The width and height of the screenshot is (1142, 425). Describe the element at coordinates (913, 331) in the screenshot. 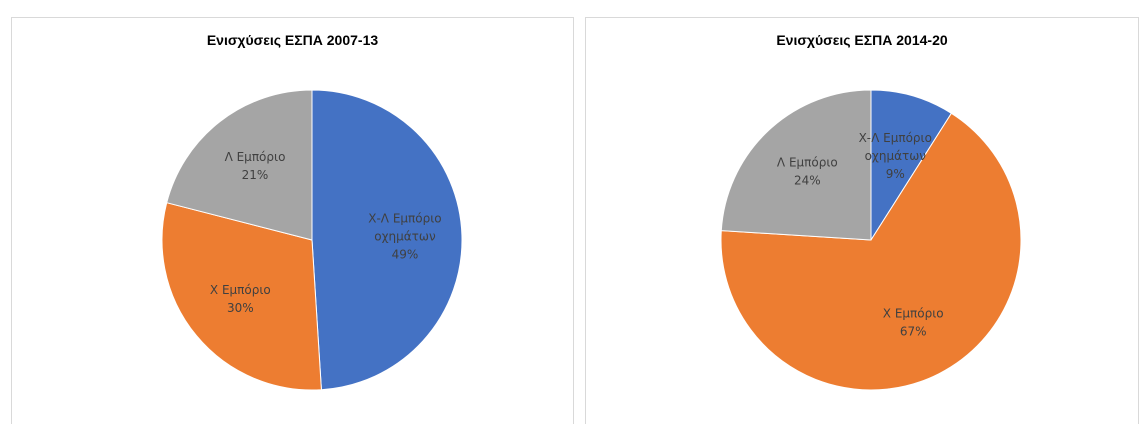

I see `slice-percent-label: 67%` at that location.